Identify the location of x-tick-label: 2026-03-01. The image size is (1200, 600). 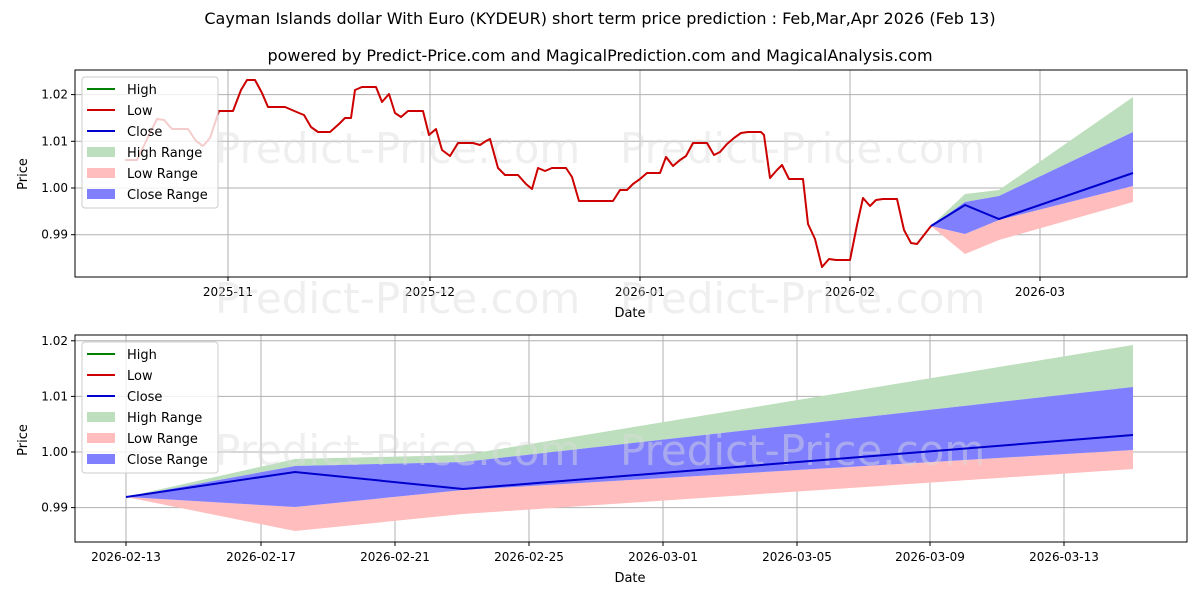
(663, 557).